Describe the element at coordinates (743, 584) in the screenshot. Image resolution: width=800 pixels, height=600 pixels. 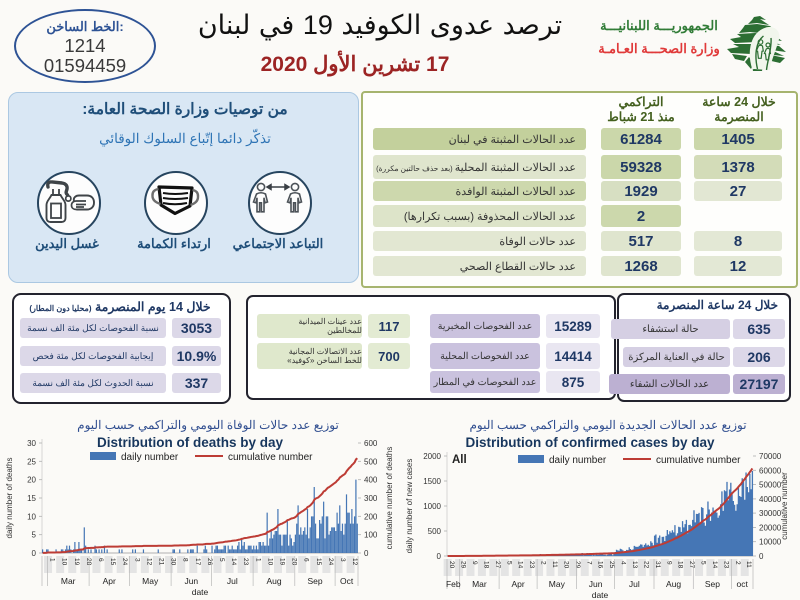
I see `svg-text: oct` at that location.